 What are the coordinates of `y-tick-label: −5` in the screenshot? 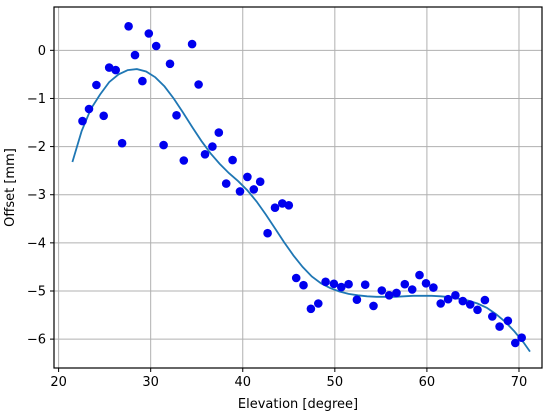 It's located at (36, 291).